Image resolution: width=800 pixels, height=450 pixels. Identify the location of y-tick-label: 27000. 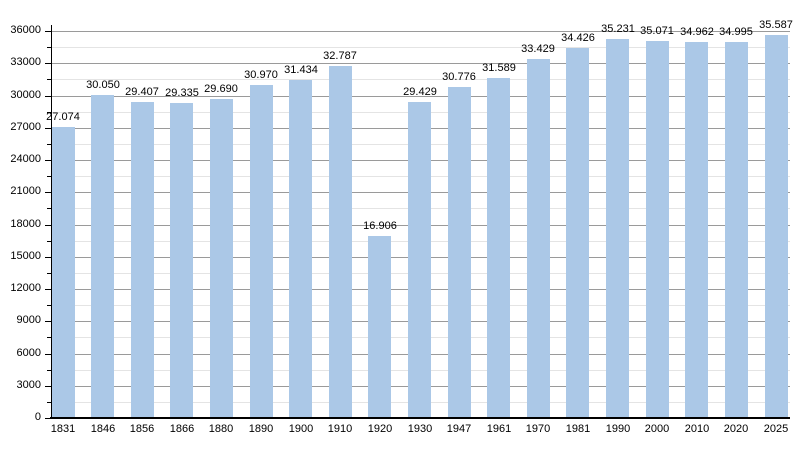
(25, 127).